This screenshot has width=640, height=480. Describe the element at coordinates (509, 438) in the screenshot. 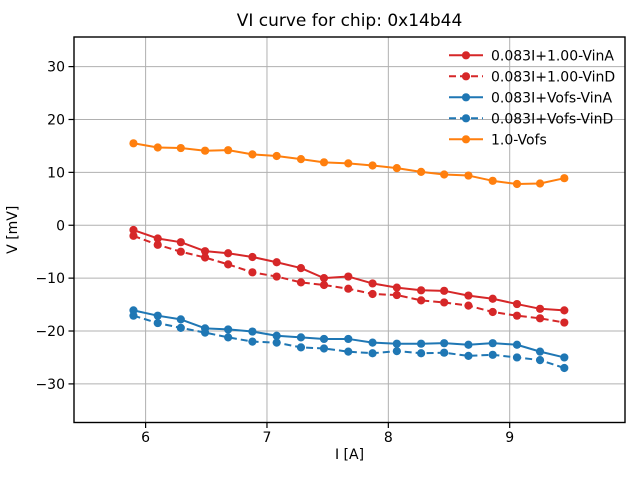

I see `x-tick-label: 9` at that location.